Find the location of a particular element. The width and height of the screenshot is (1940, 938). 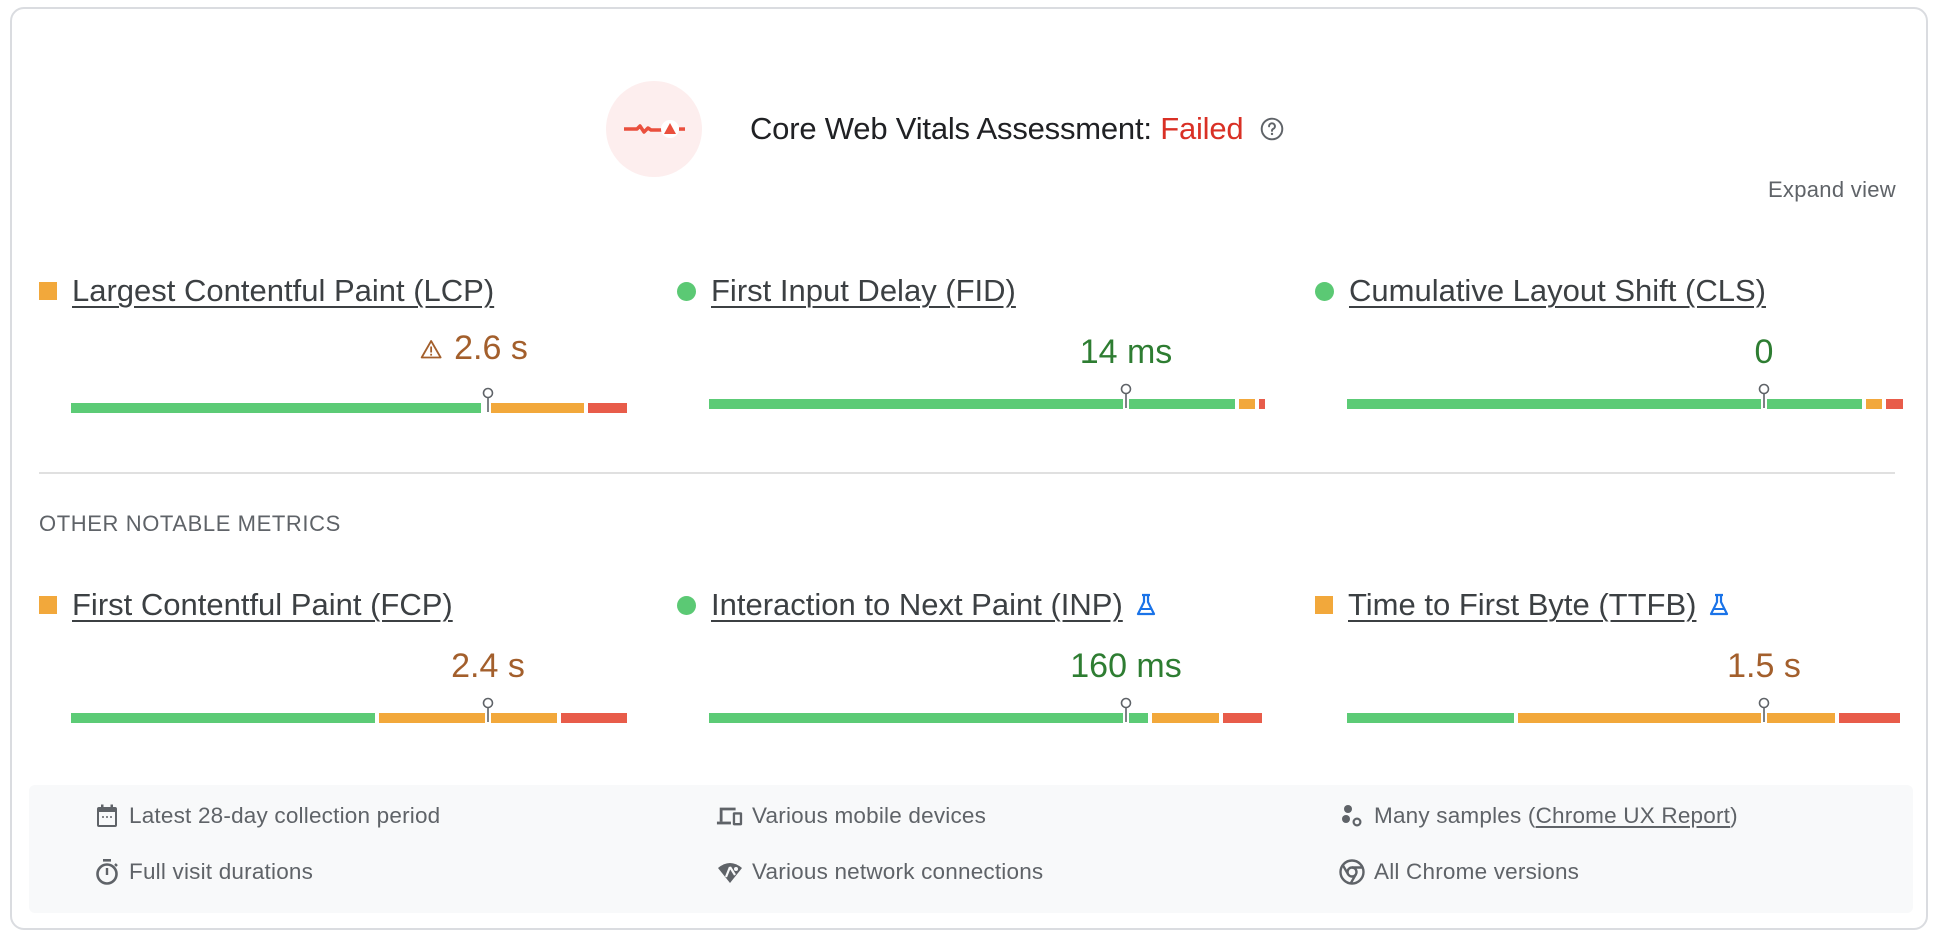

metric-value-text: 2.4 s is located at coordinates (488, 666).